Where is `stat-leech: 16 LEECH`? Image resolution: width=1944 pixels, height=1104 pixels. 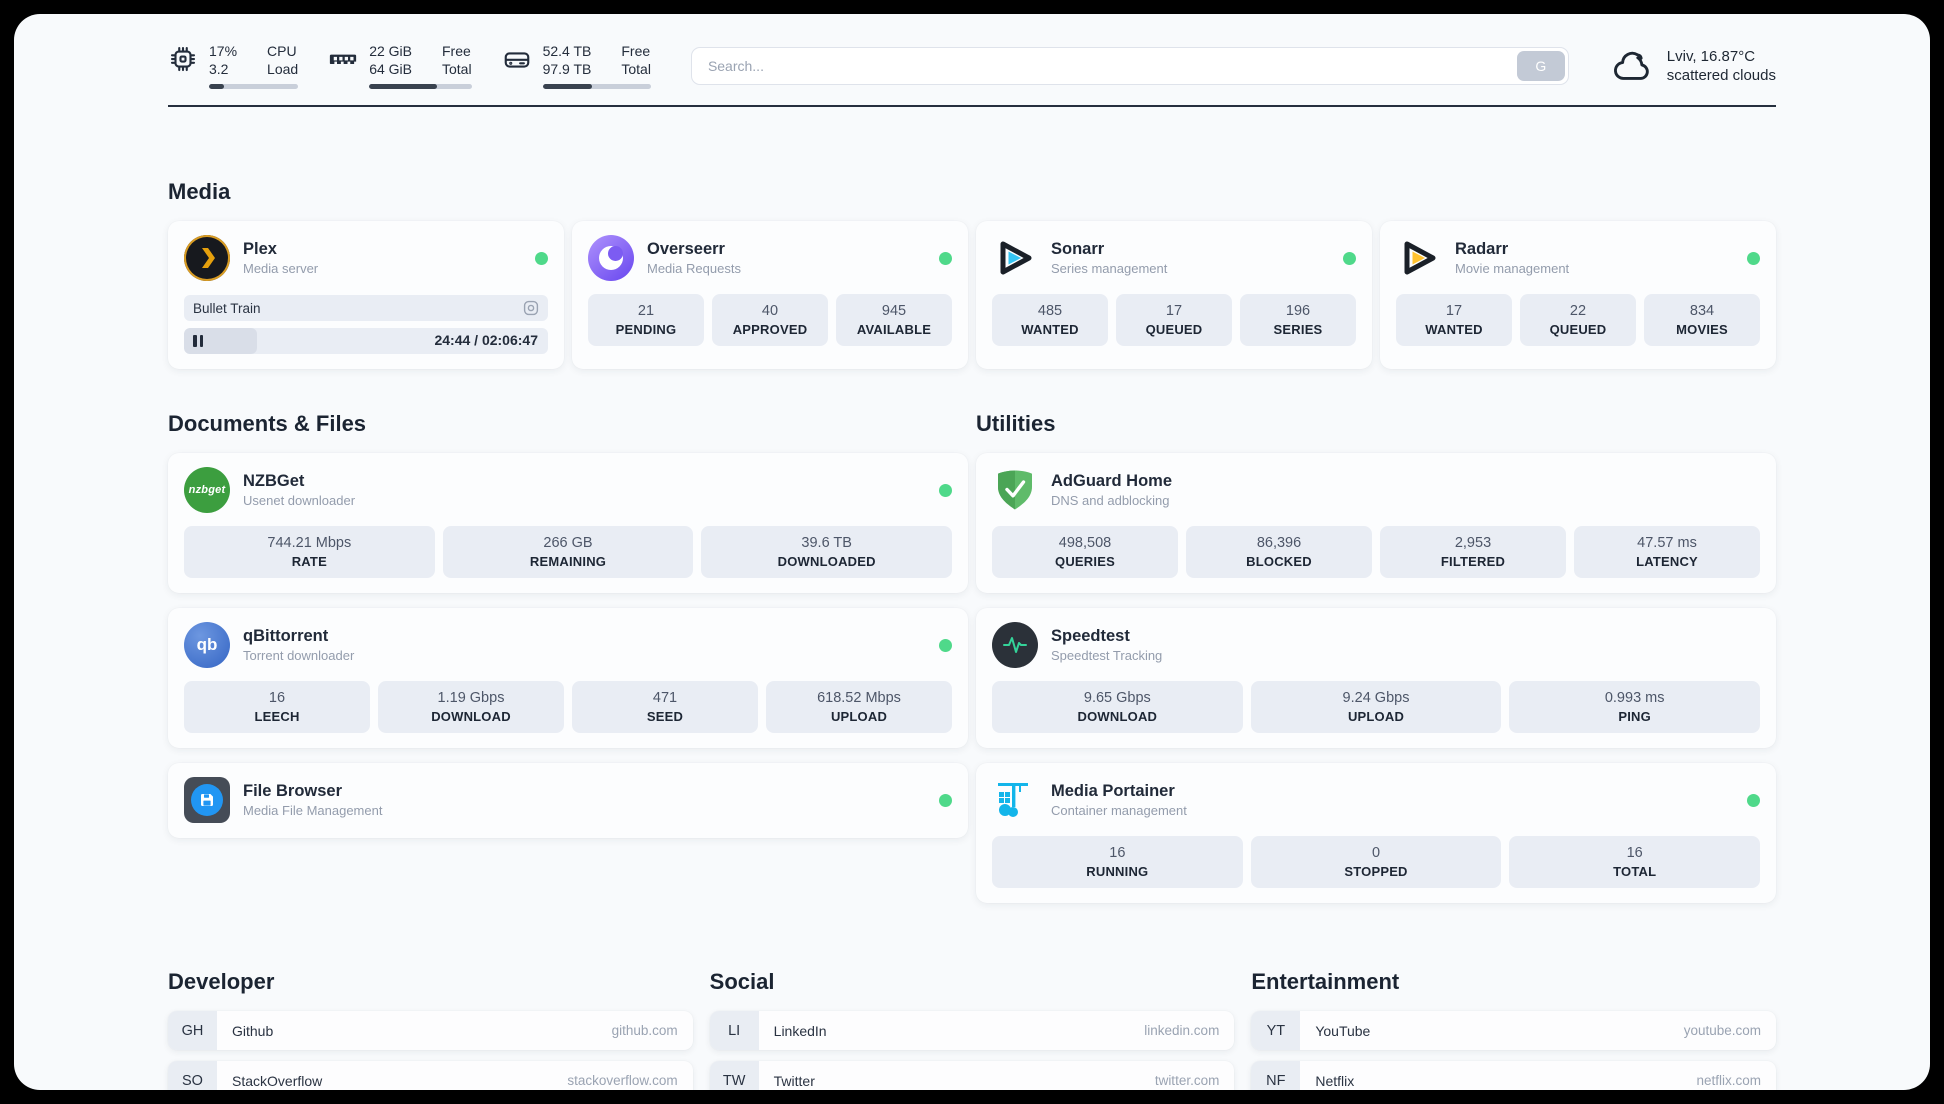
stat-leech: 16 LEECH is located at coordinates (277, 707).